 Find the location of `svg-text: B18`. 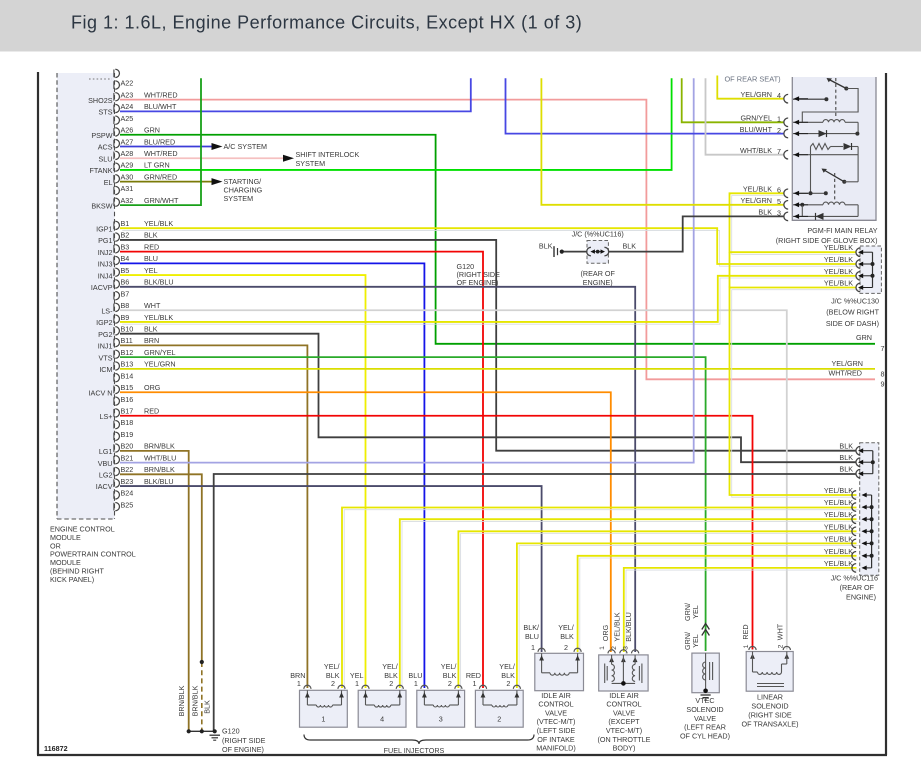

svg-text: B18 is located at coordinates (127, 422).